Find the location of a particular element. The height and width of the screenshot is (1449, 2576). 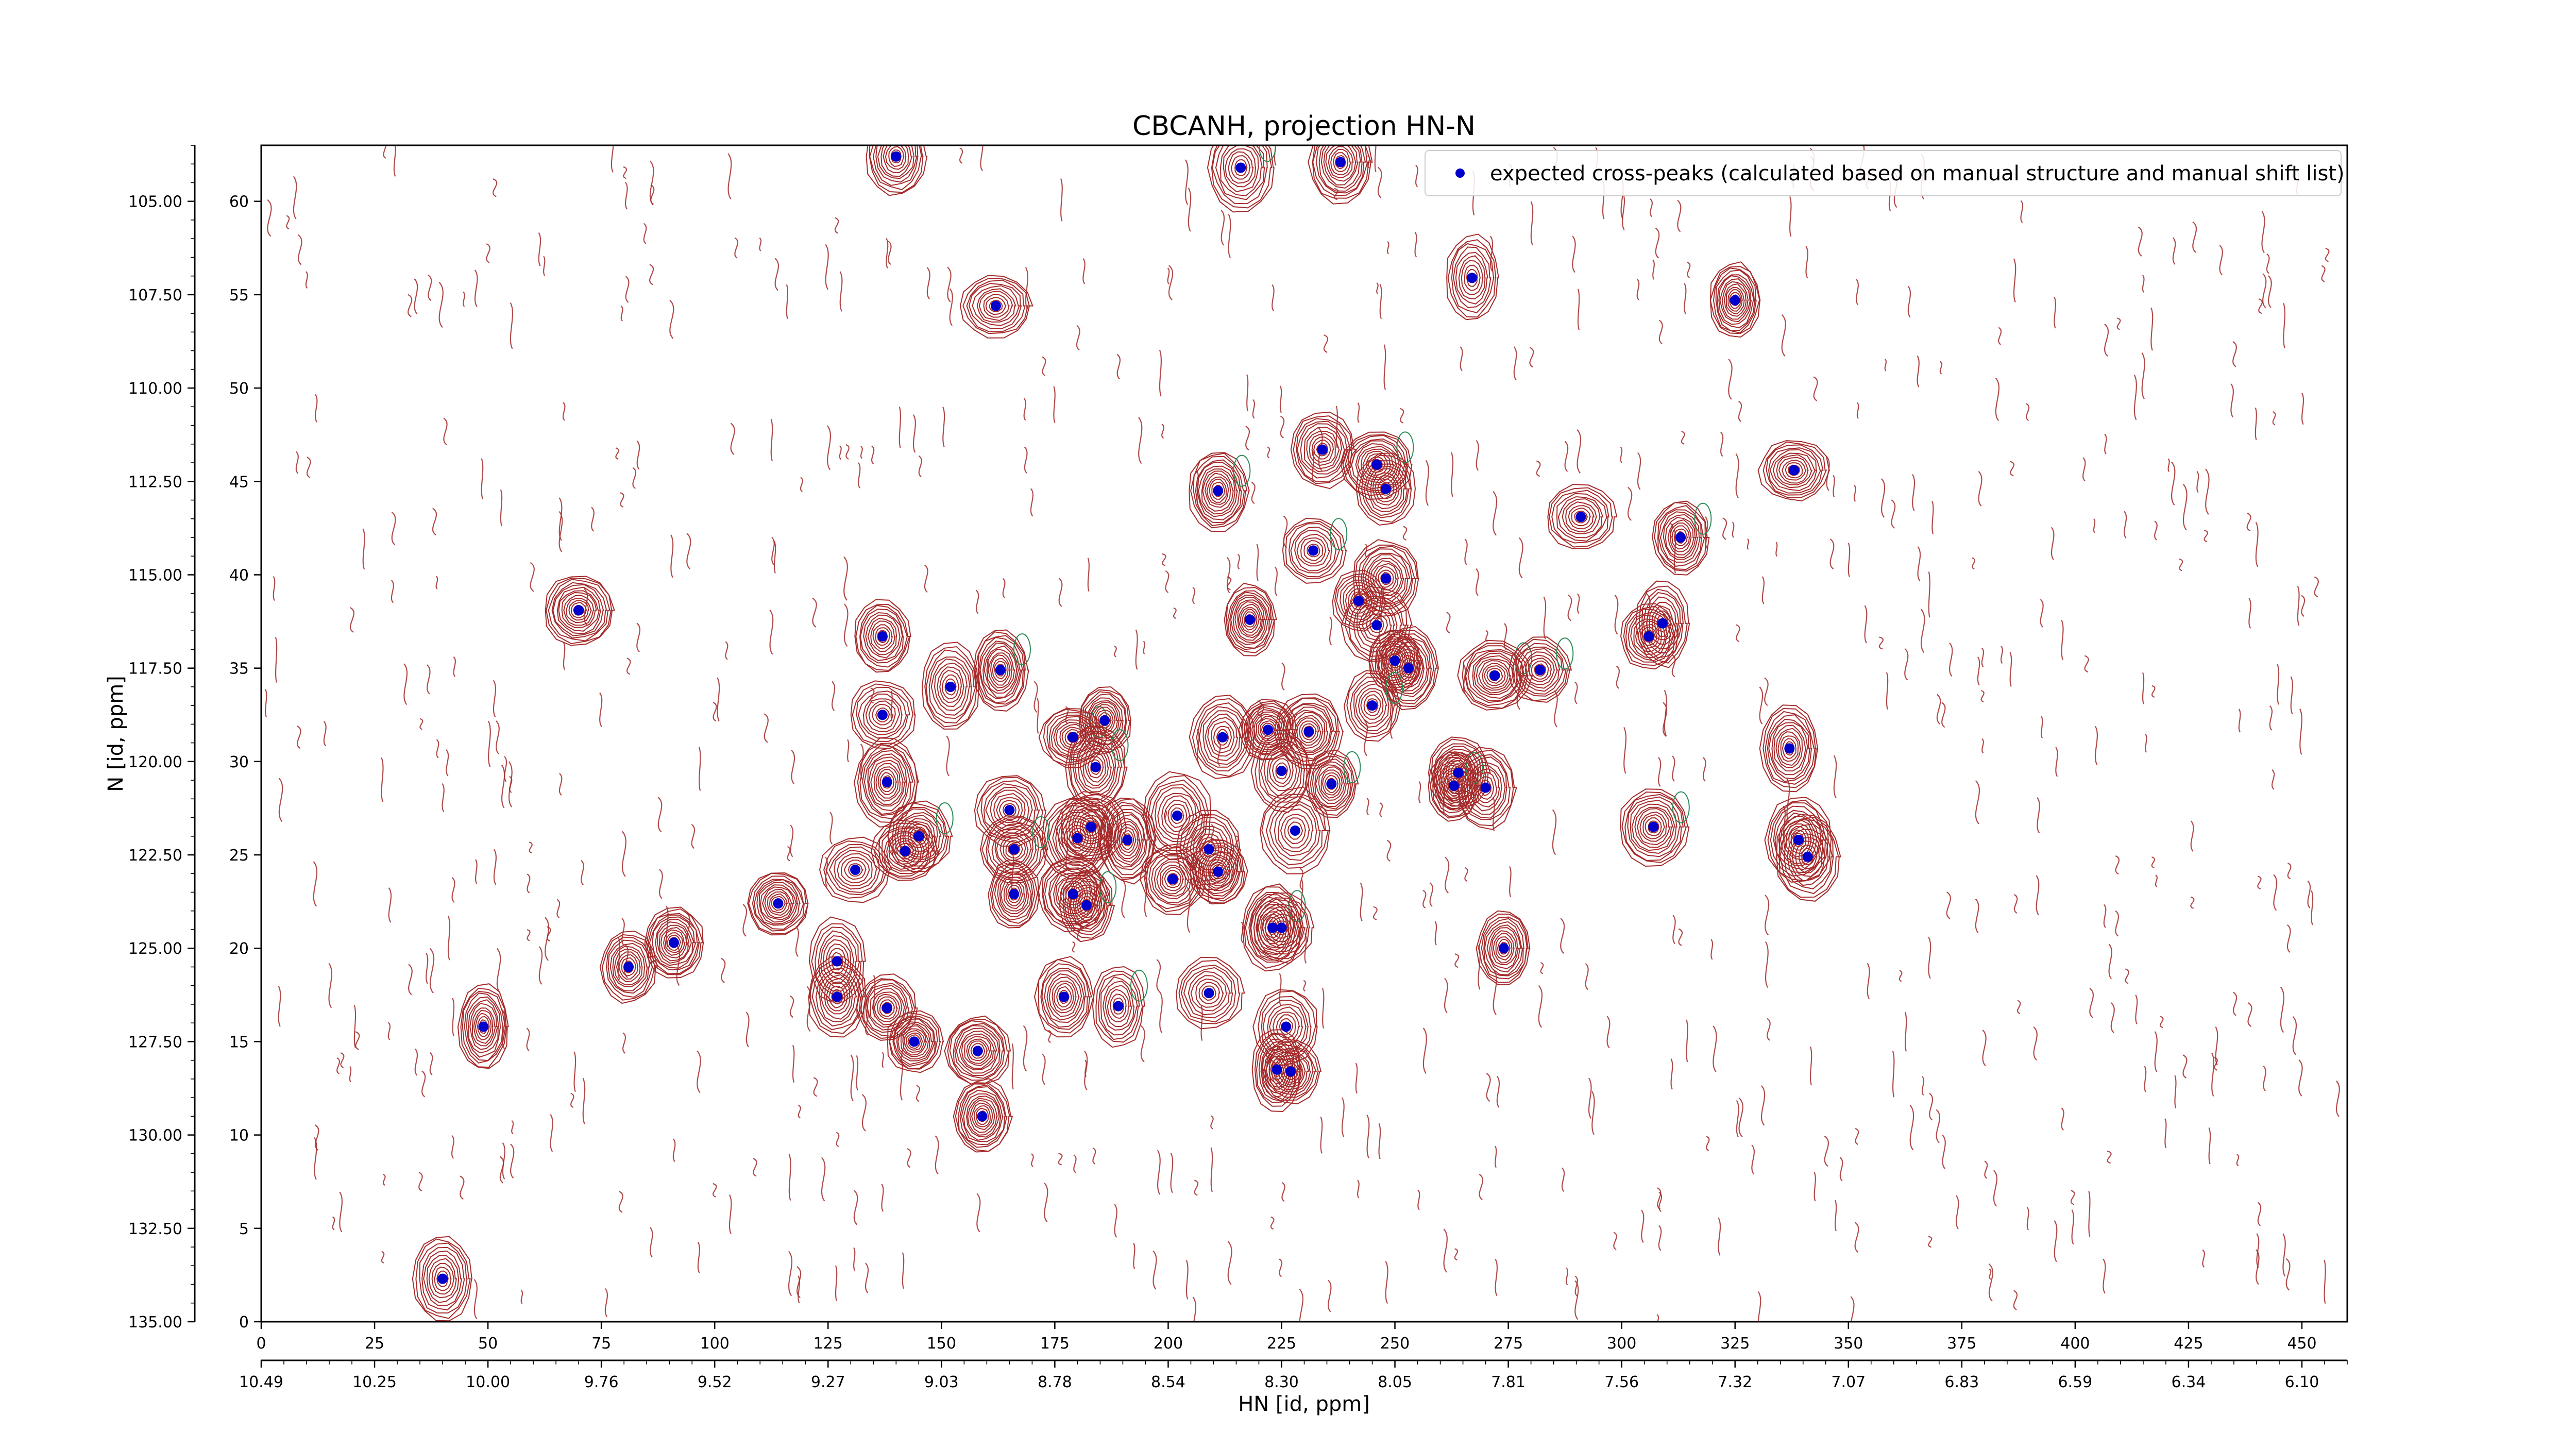

left-ppm-tick-label: 107.50 is located at coordinates (155, 296).